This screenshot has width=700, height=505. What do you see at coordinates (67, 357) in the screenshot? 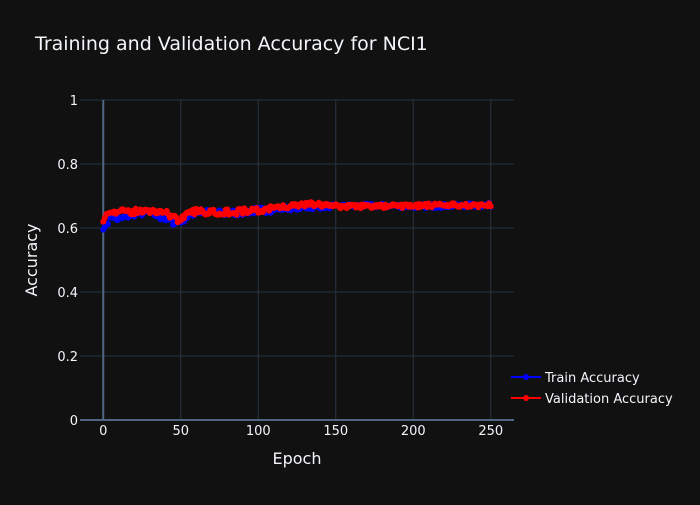
I see `y-tick-label: 0.2` at bounding box center [67, 357].